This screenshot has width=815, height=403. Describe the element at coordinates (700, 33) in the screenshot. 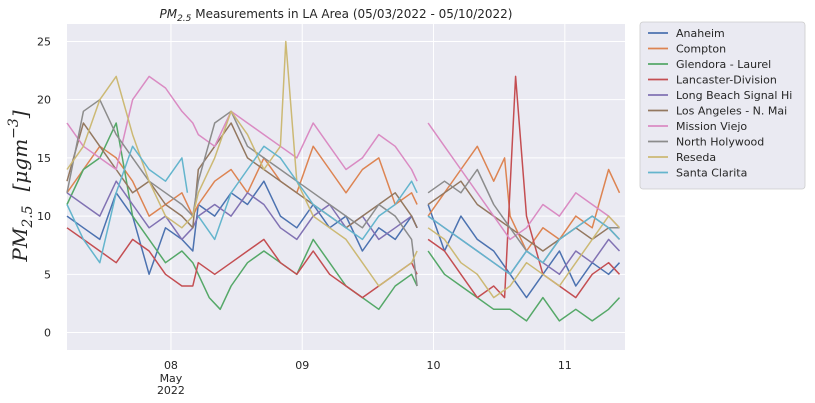

I see `legend-entry: Anaheim` at that location.